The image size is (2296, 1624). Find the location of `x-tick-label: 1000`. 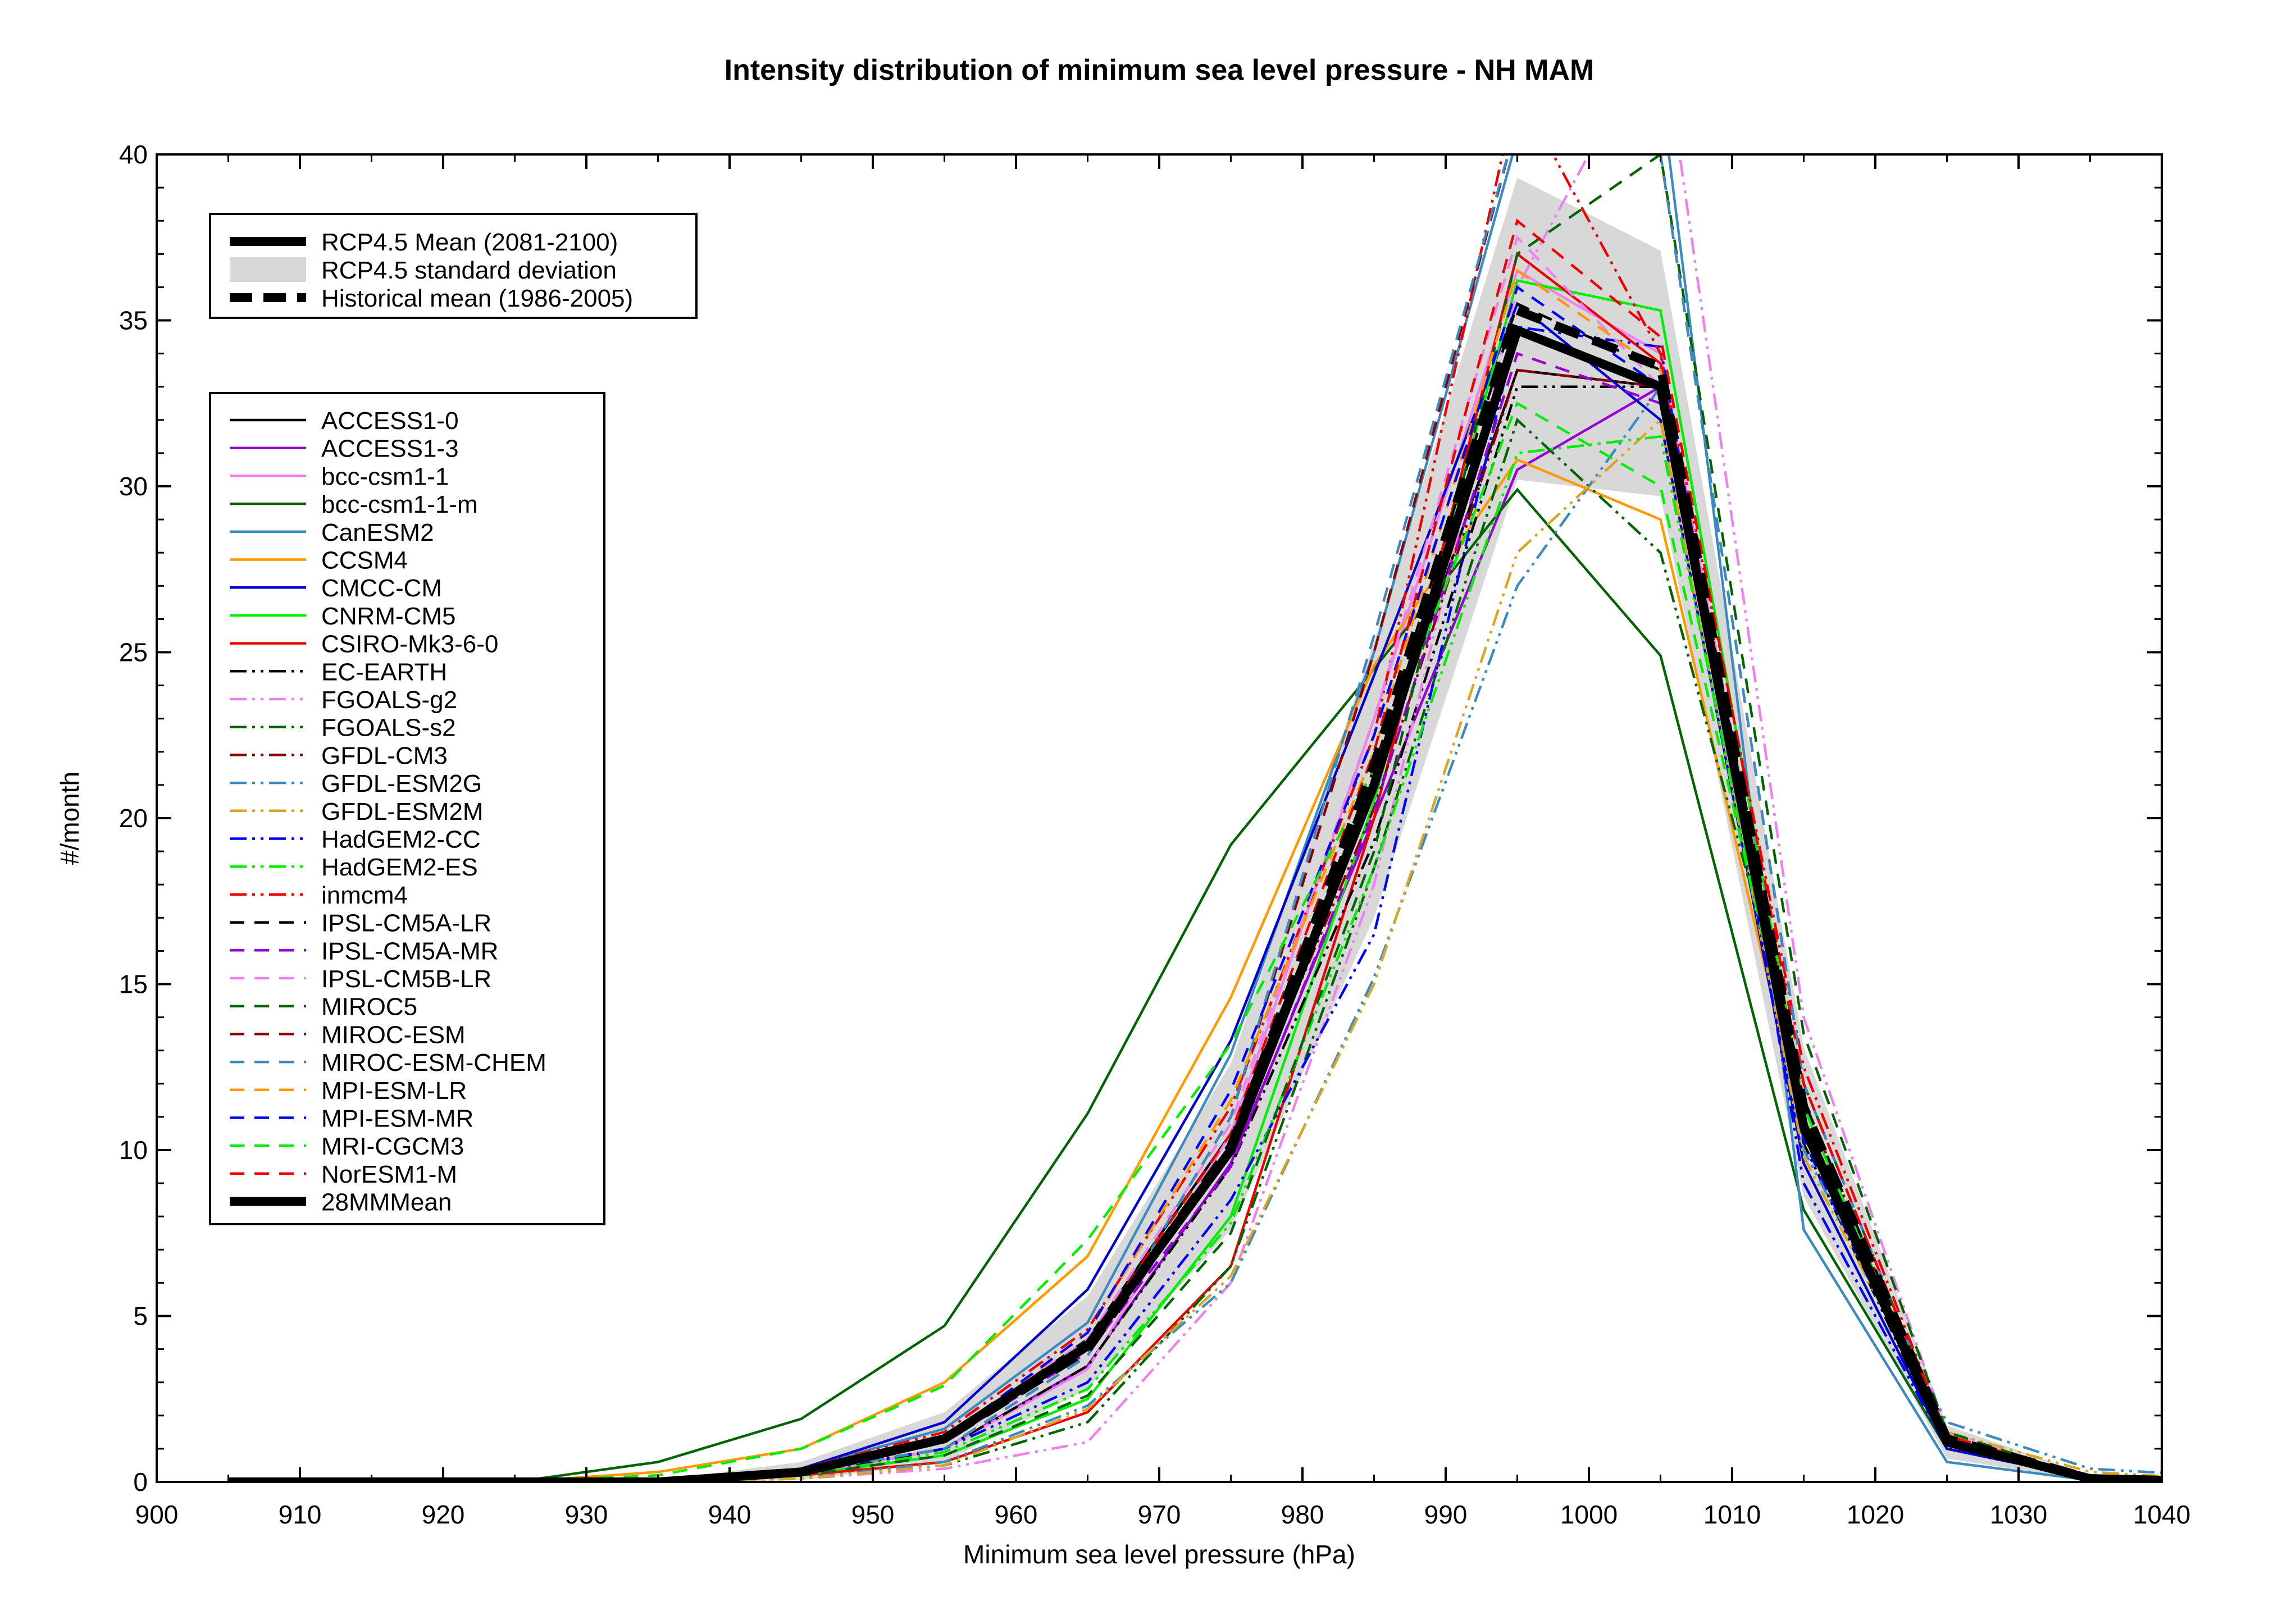

x-tick-label: 1000 is located at coordinates (1589, 1514).